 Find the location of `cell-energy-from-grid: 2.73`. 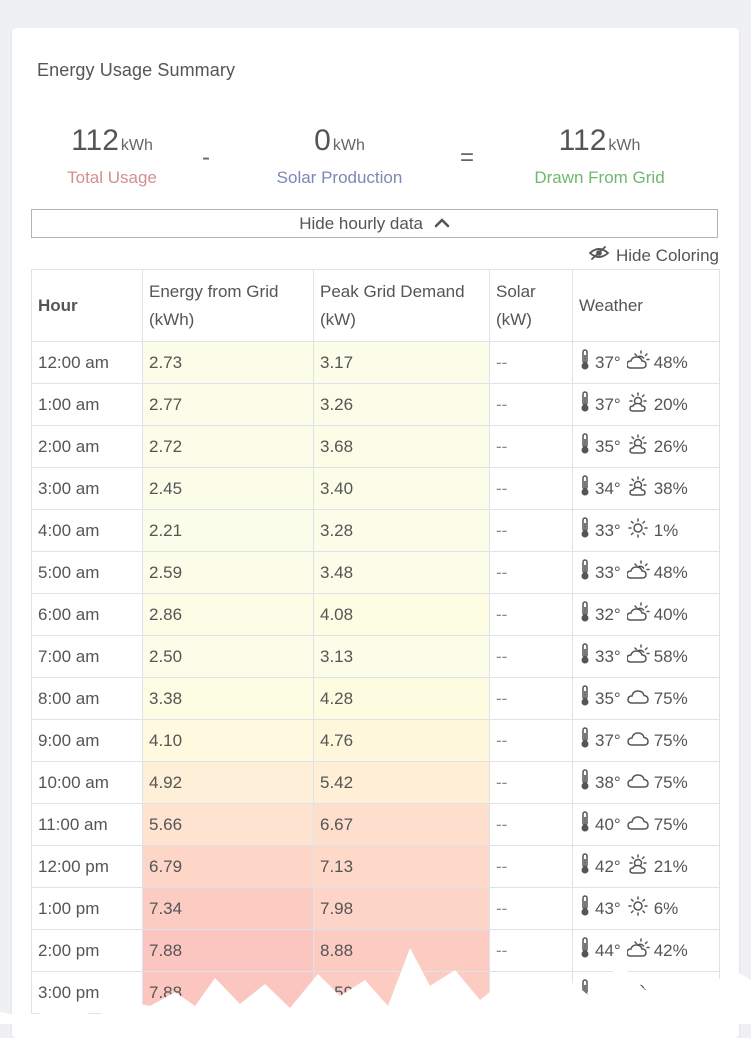

cell-energy-from-grid: 2.73 is located at coordinates (228, 362).